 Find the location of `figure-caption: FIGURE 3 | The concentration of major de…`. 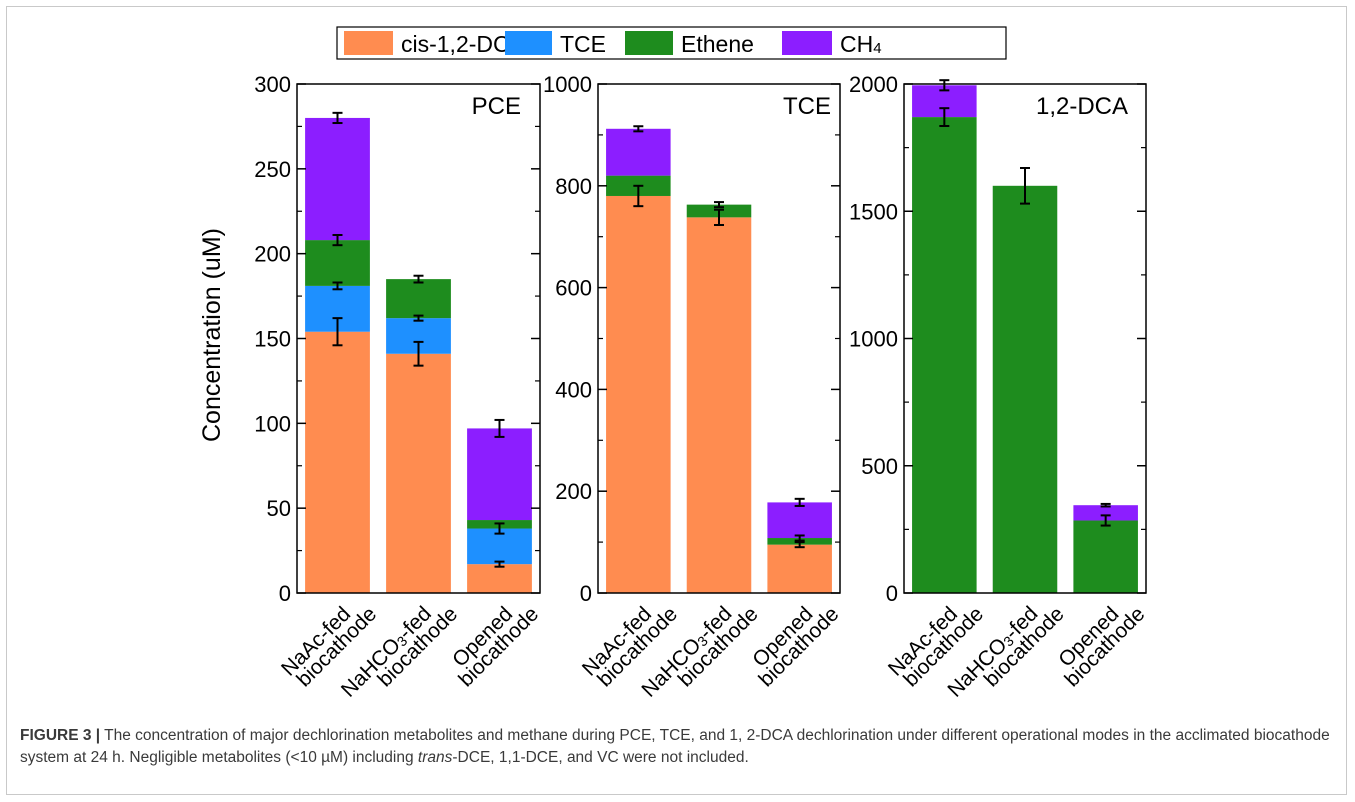

figure-caption: FIGURE 3 | The concentration of major de… is located at coordinates (677, 747).